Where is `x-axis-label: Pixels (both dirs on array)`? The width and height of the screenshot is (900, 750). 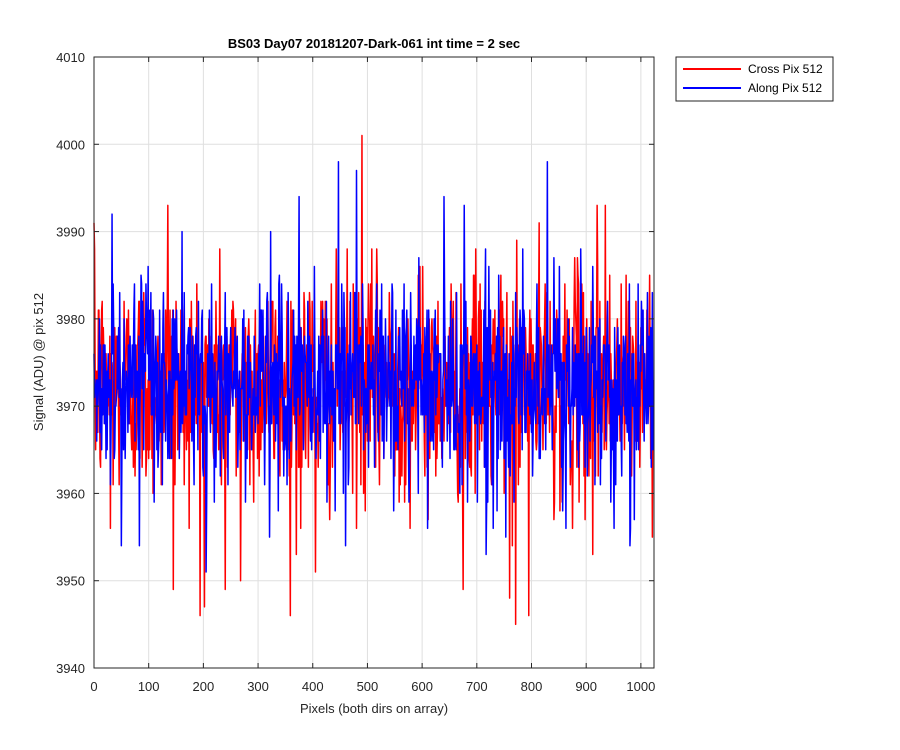 x-axis-label: Pixels (both dirs on array) is located at coordinates (374, 708).